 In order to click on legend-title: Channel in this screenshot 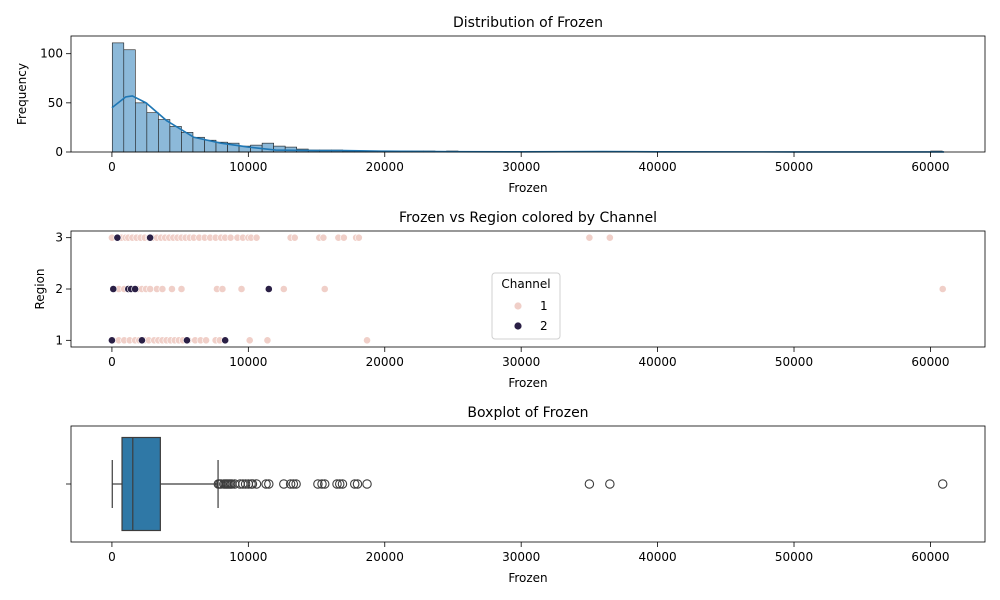, I will do `click(525, 284)`.